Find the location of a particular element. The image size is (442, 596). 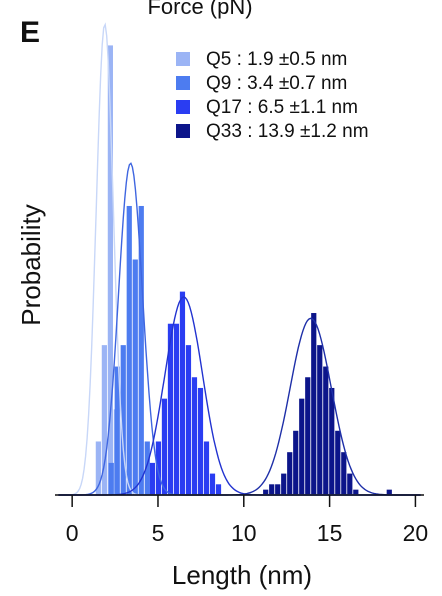

x-tick-label-20: 20 is located at coordinates (416, 533).